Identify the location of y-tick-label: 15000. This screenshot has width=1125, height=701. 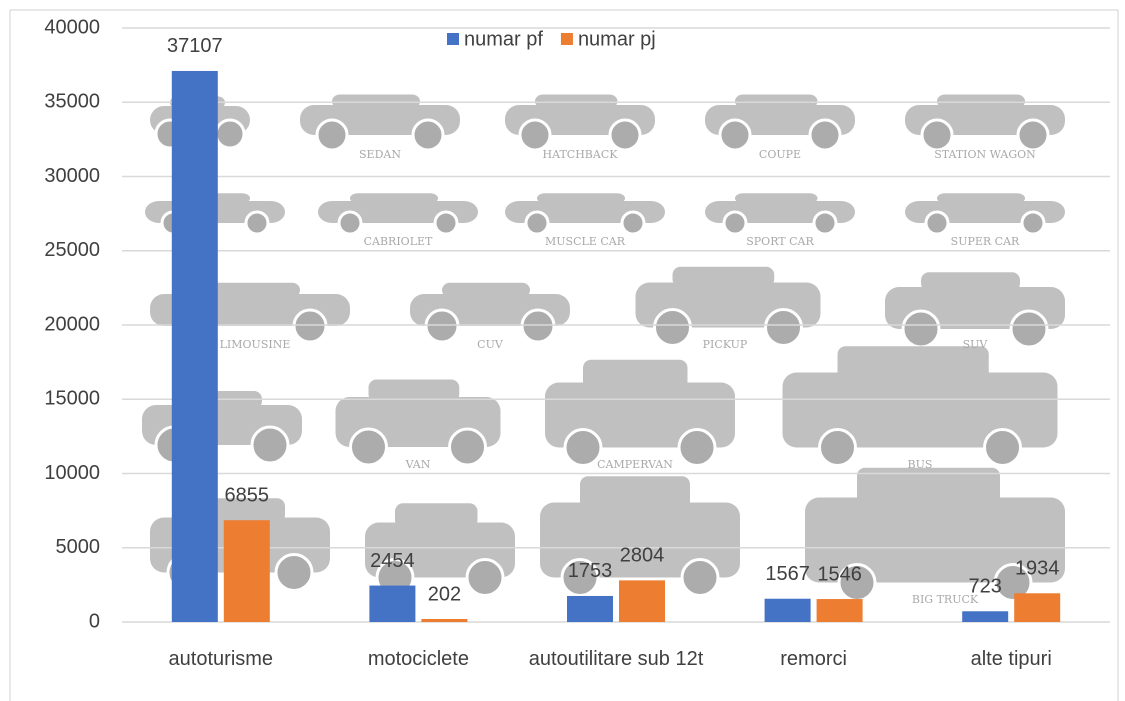
(72, 399).